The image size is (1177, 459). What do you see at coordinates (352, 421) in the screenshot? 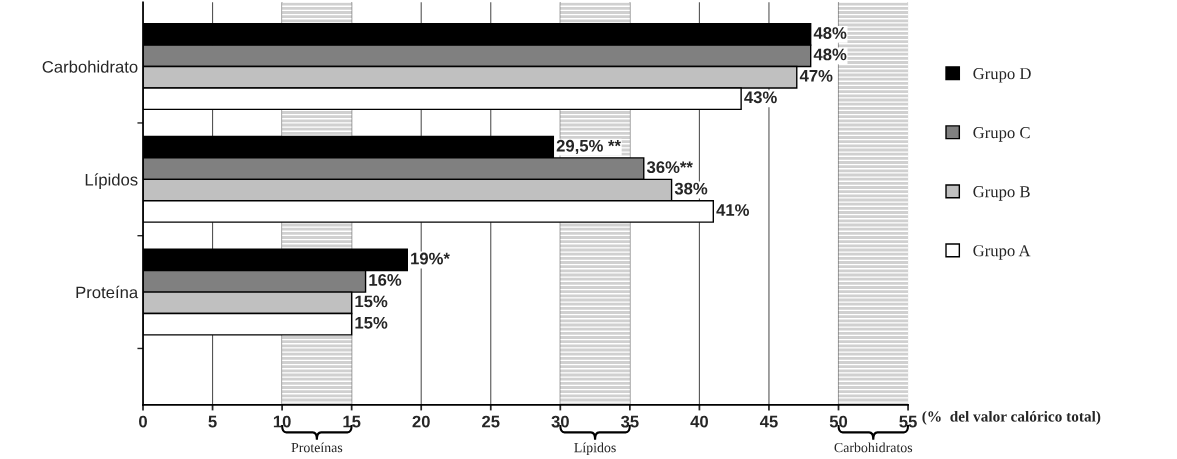
I see `x-tick-label: 15` at bounding box center [352, 421].